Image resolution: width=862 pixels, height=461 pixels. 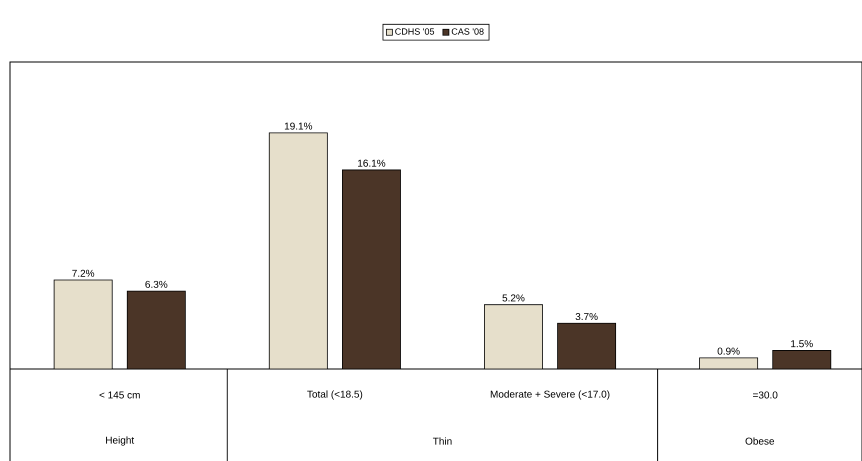 I want to click on data-label: 3.7%, so click(x=587, y=316).